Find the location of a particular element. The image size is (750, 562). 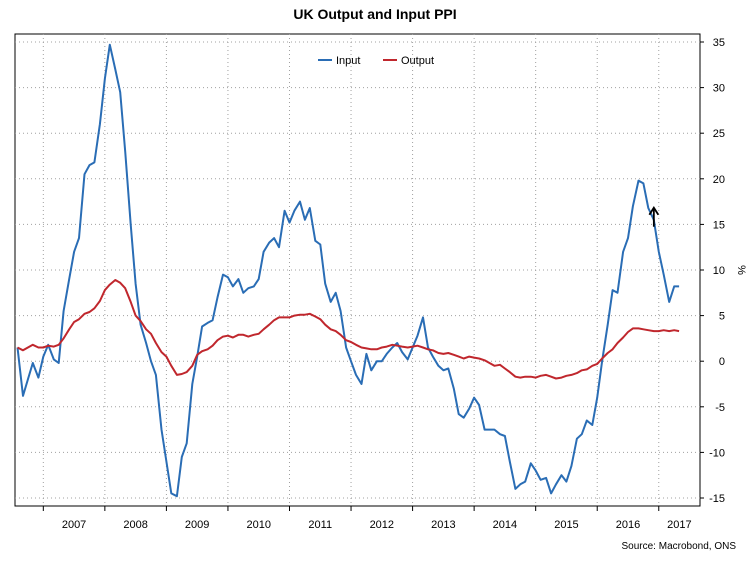

legend-label-output: Output is located at coordinates (417, 61).